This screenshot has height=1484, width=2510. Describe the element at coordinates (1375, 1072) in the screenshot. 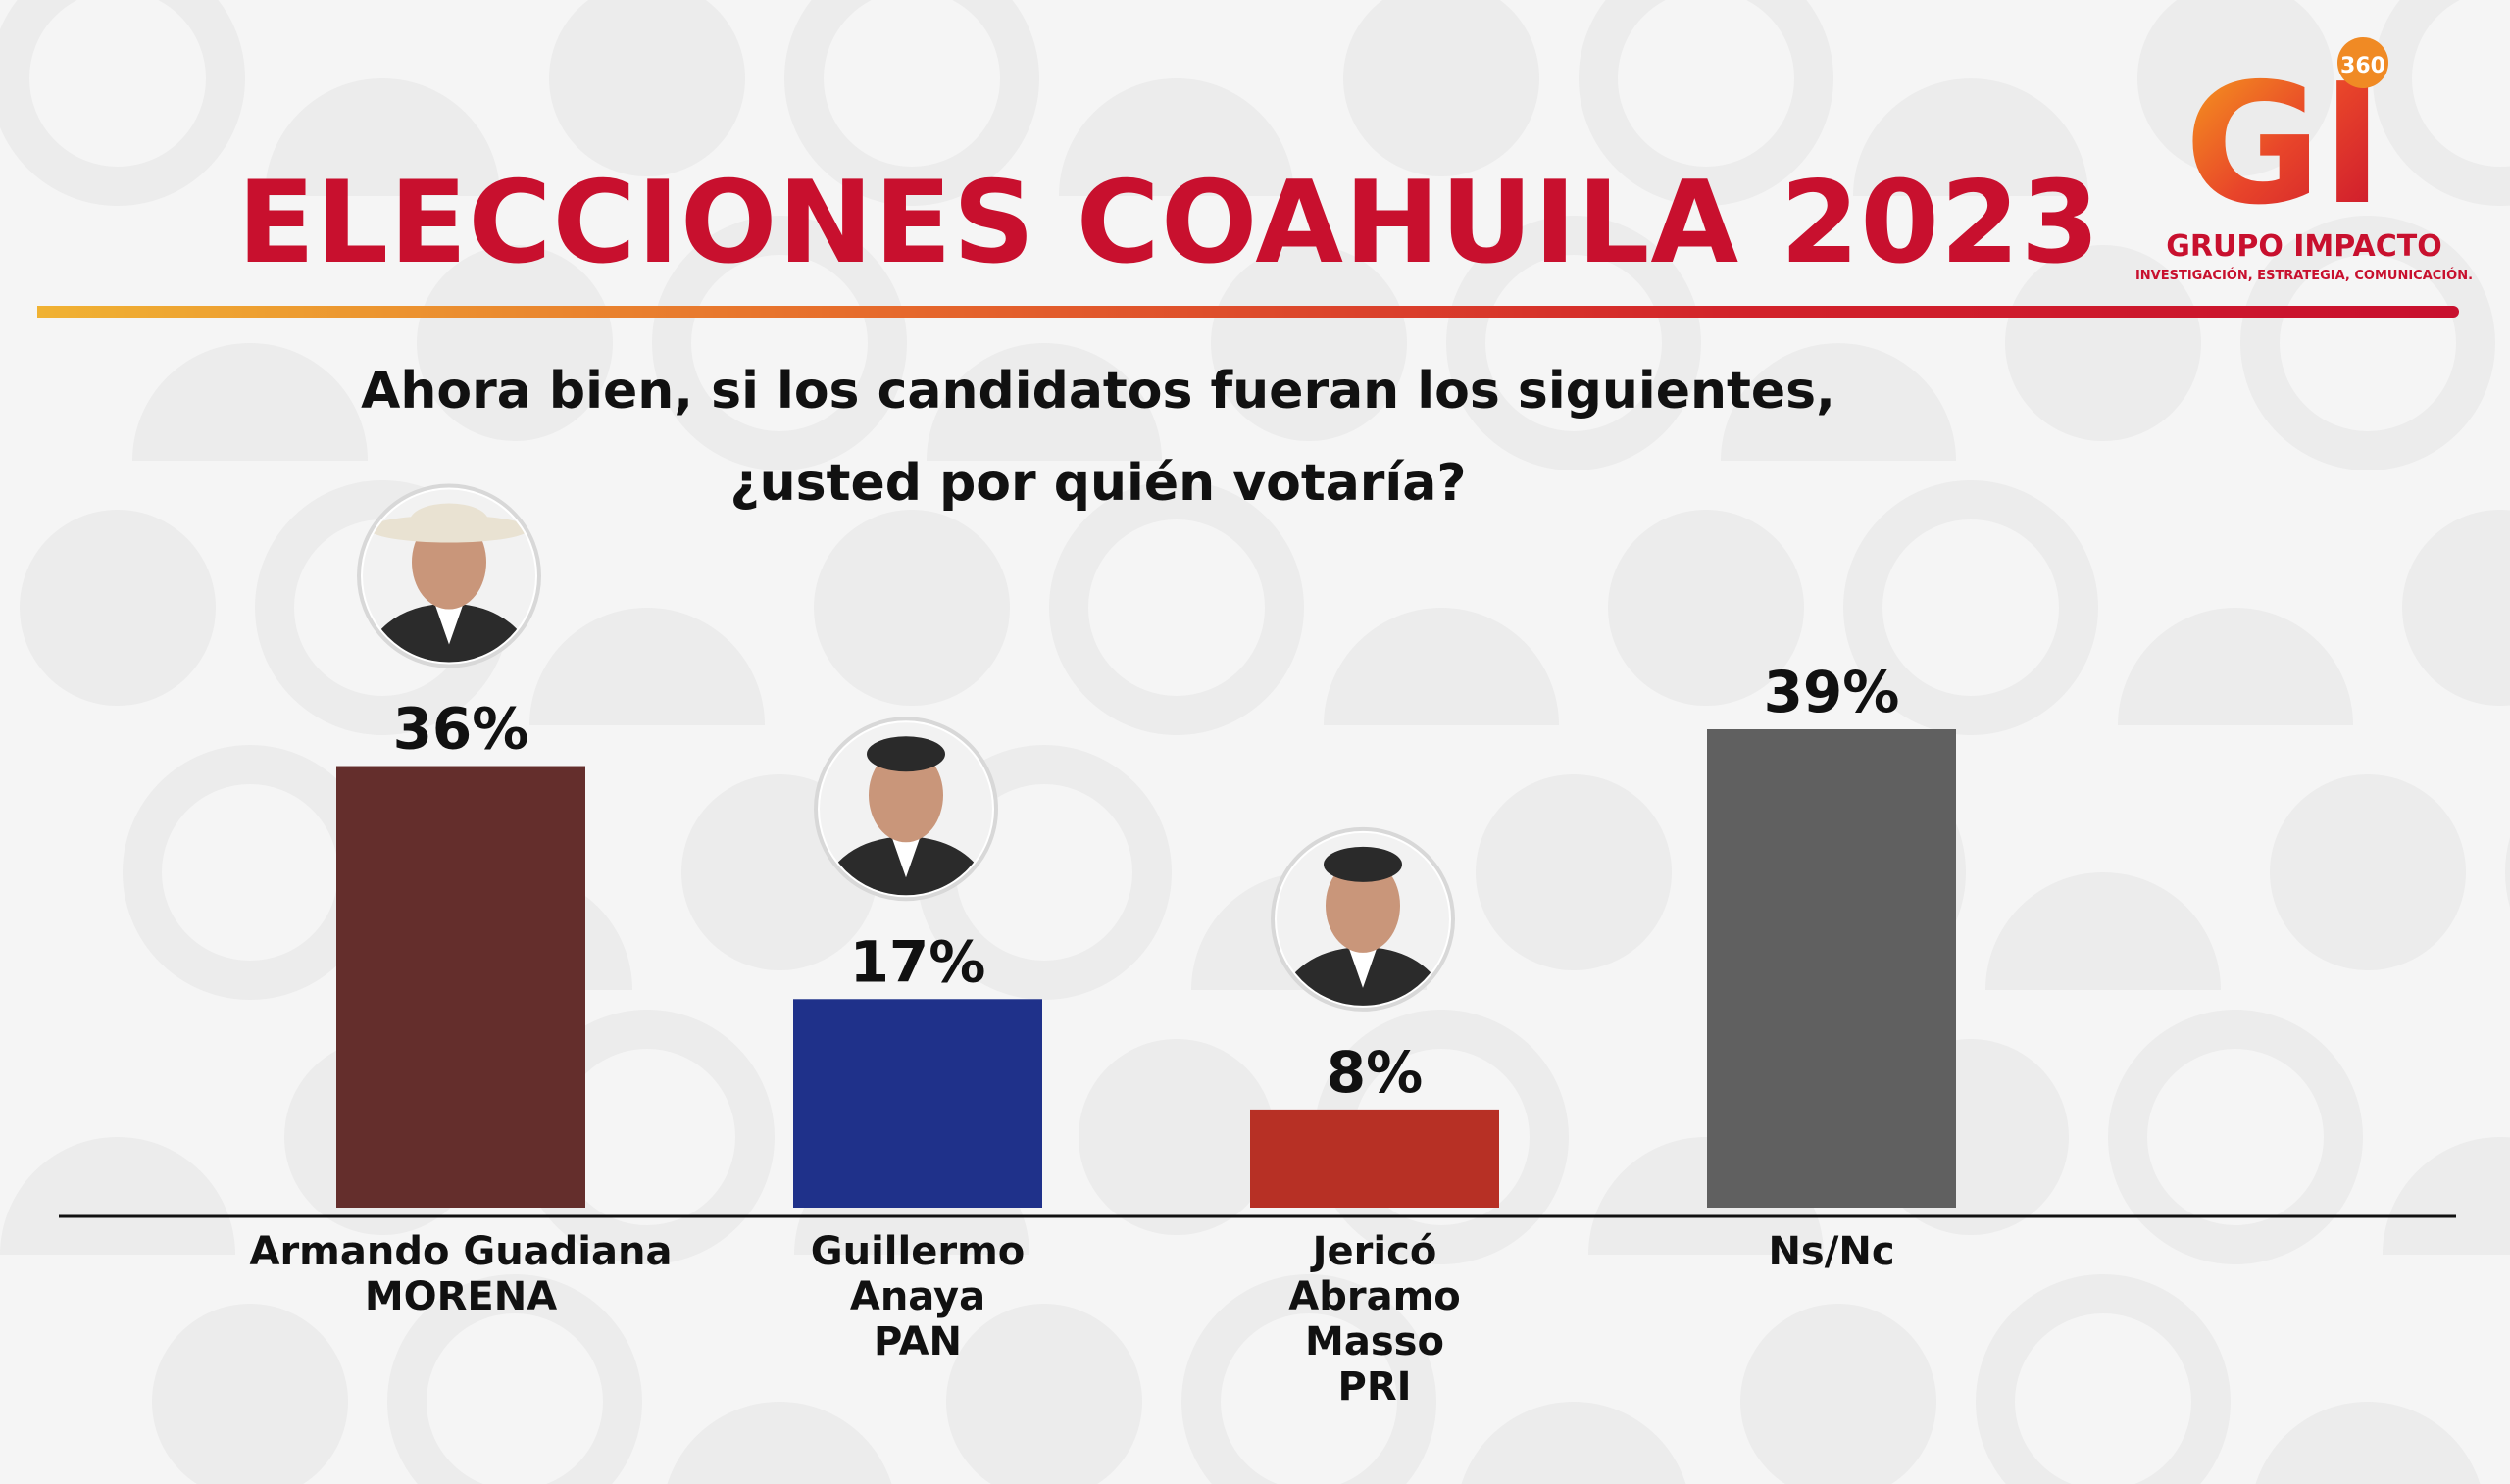

I see `bar-value-label-2: 8%` at that location.